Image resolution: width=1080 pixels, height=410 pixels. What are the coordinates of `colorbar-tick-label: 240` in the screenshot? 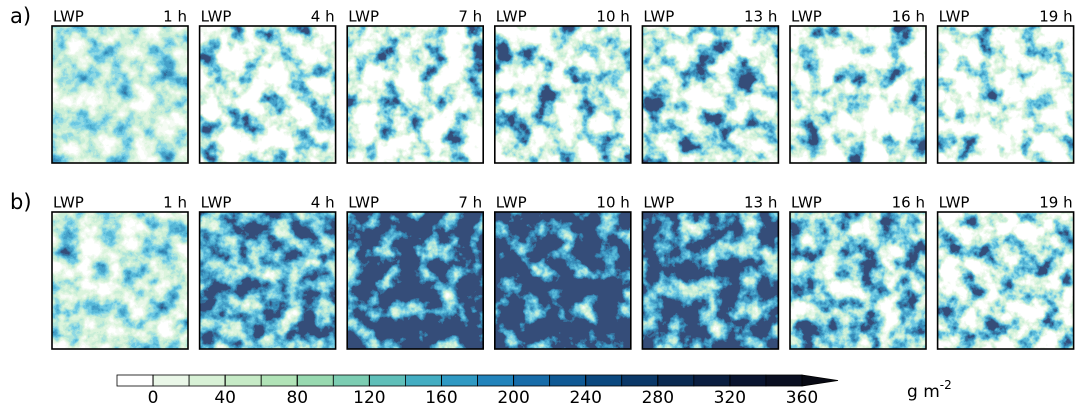 It's located at (585, 398).